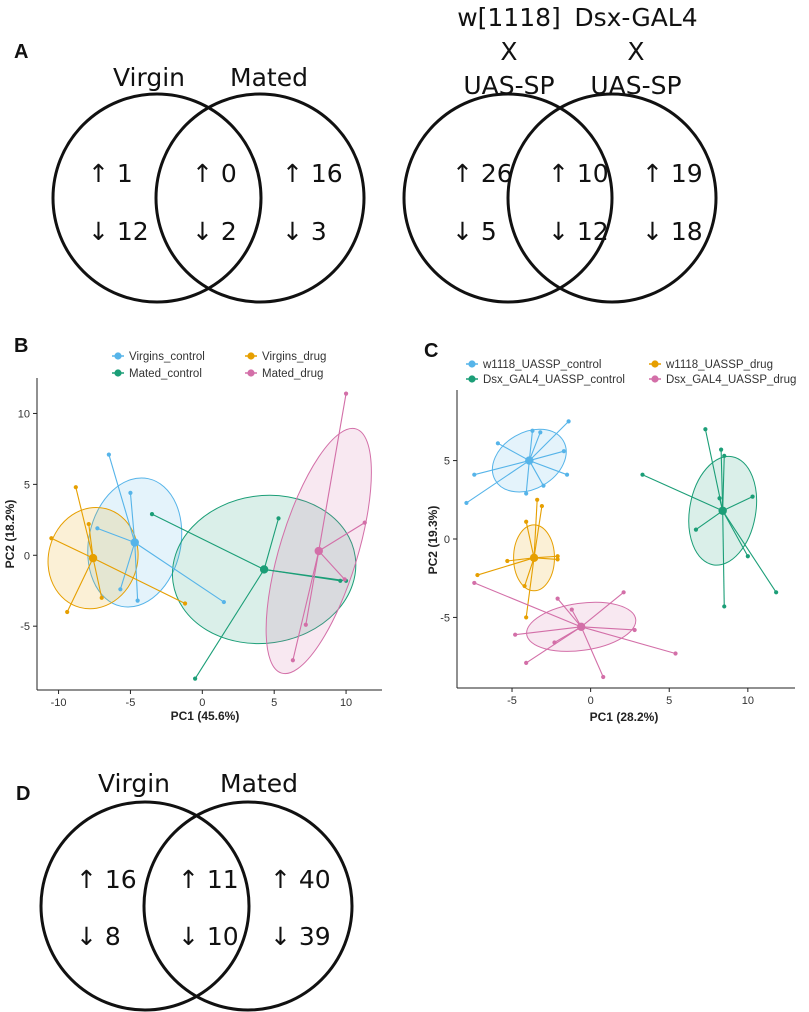 The height and width of the screenshot is (1012, 809). What do you see at coordinates (312, 173) in the screenshot?
I see `venn-a1-right-up: ↑ 16` at bounding box center [312, 173].